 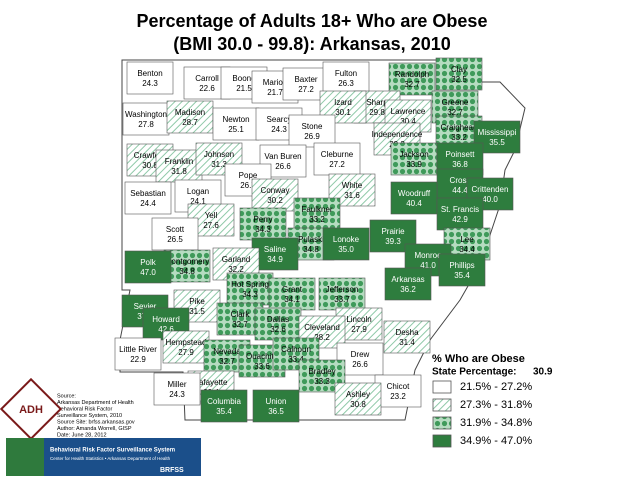 What do you see at coordinates (393, 241) in the screenshot?
I see `county-value: 39.3` at bounding box center [393, 241].